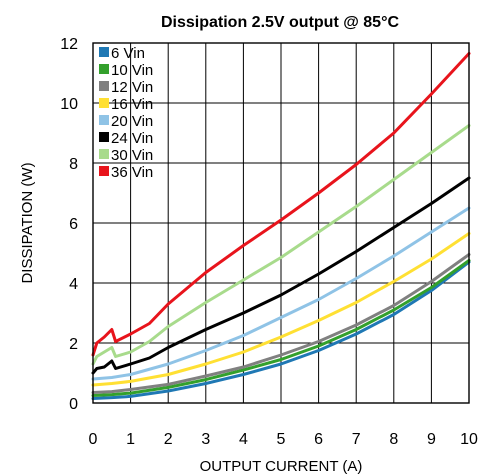 The height and width of the screenshot is (476, 485). I want to click on legend-label: 12 Vin, so click(132, 87).